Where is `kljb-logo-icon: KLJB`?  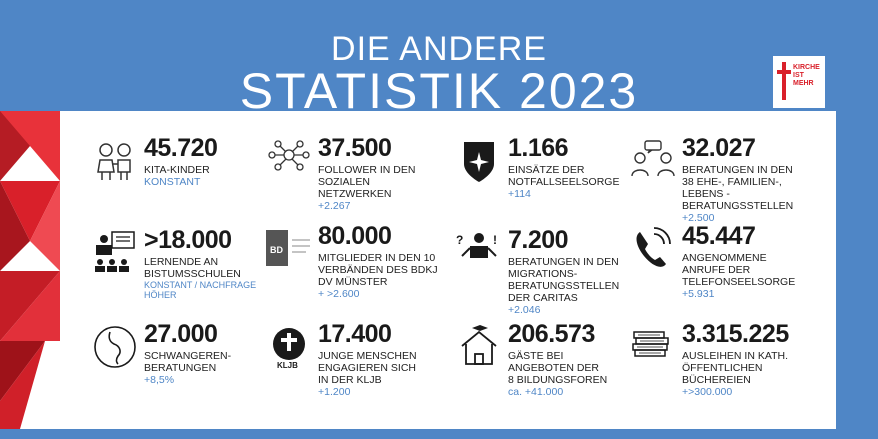 kljb-logo-icon: KLJB is located at coordinates (289, 349).